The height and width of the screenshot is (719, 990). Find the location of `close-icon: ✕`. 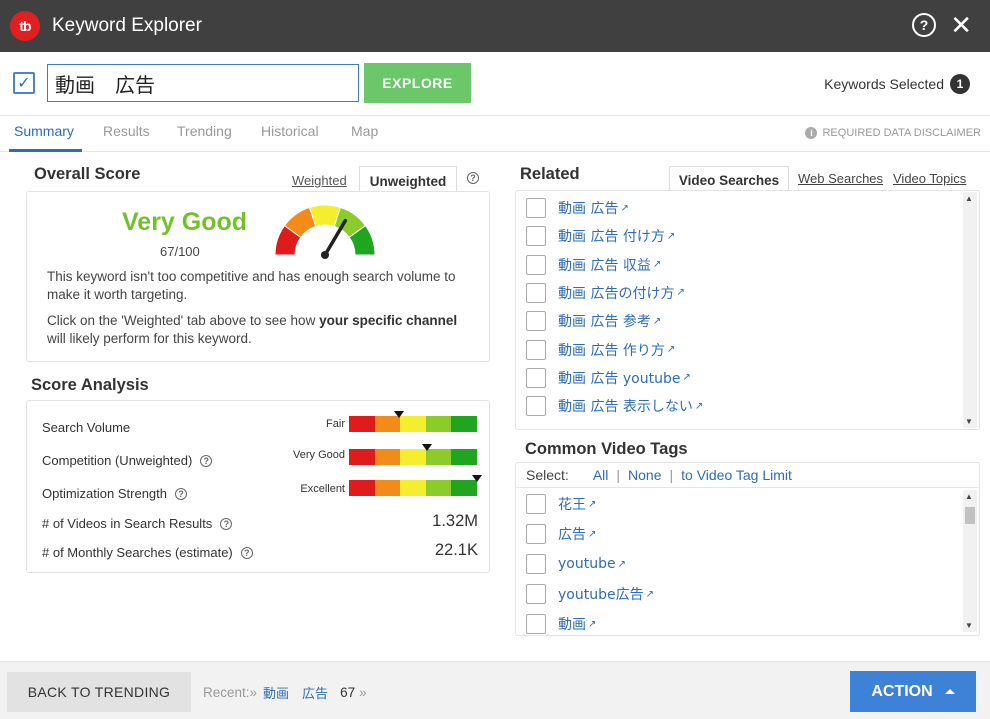

close-icon: ✕ is located at coordinates (961, 25).